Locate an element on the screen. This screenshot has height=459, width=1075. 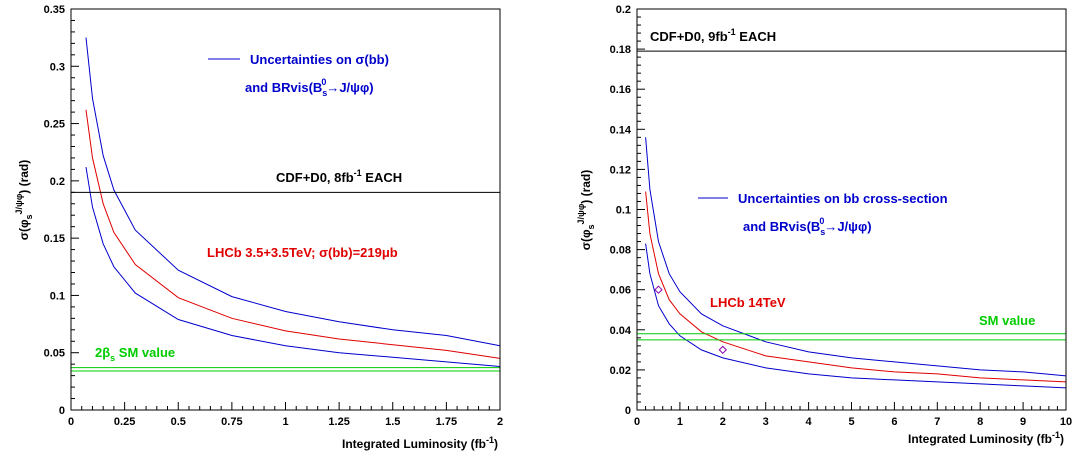
right-y-ticks: 0 0.02 0.04 0.06 0.08 0.1 0.12 0.14 0.16 0.18 0.2 is located at coordinates (627, 210).